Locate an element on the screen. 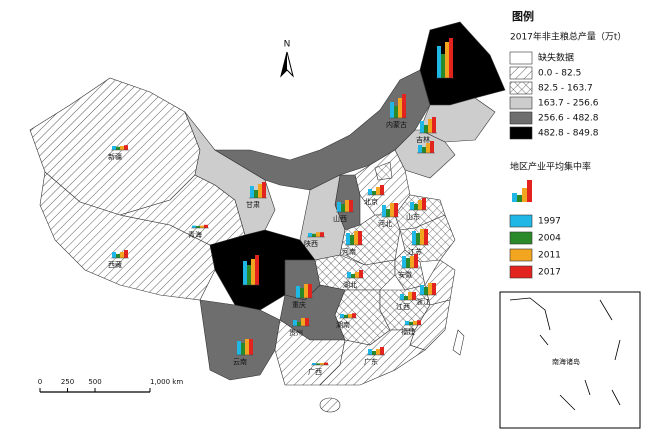 The width and height of the screenshot is (650, 448). island is located at coordinates (458, 342).